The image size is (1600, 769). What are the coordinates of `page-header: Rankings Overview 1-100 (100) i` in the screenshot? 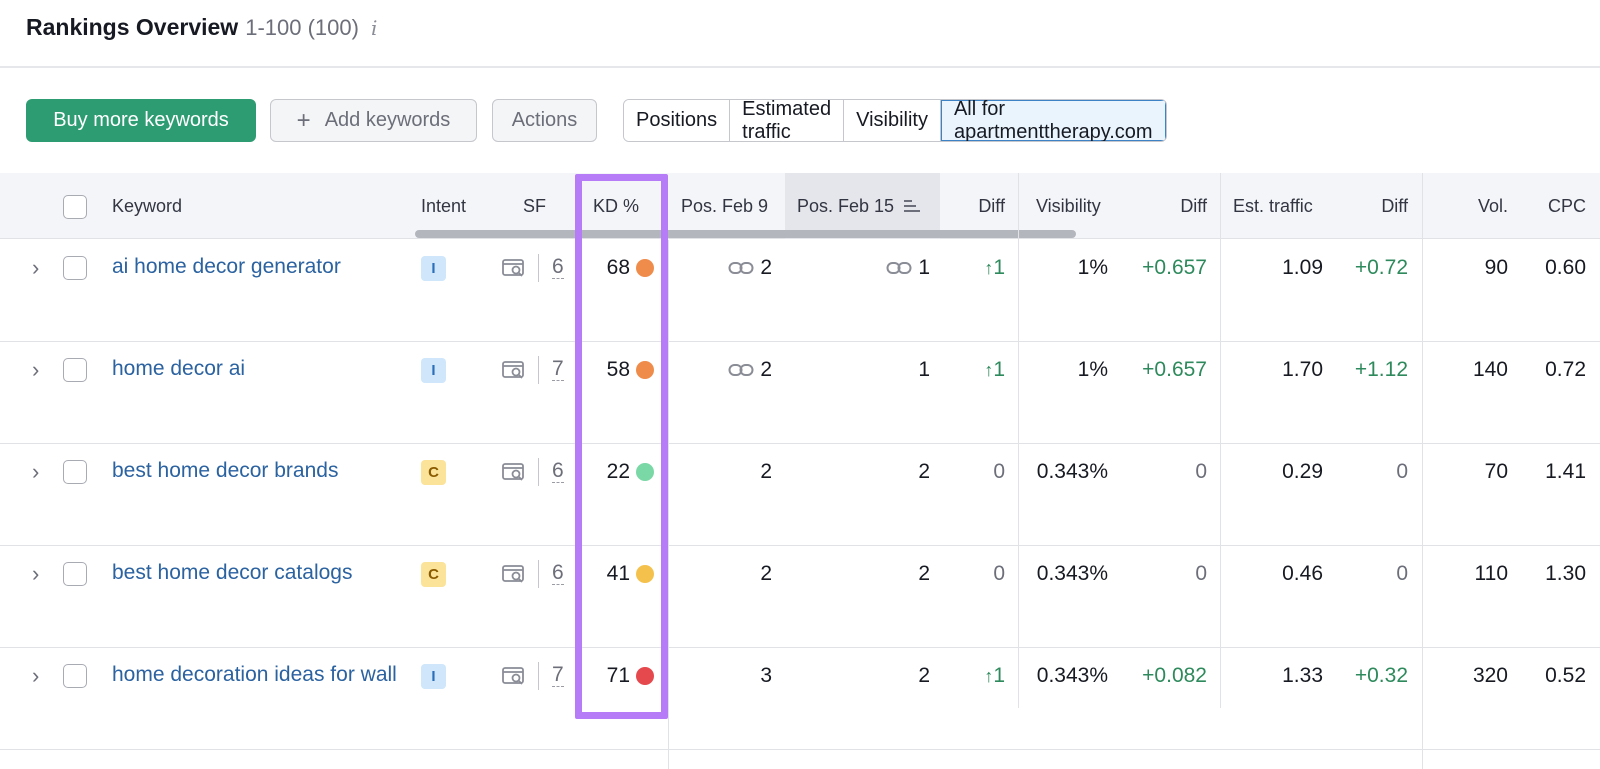 It's located at (201, 29).